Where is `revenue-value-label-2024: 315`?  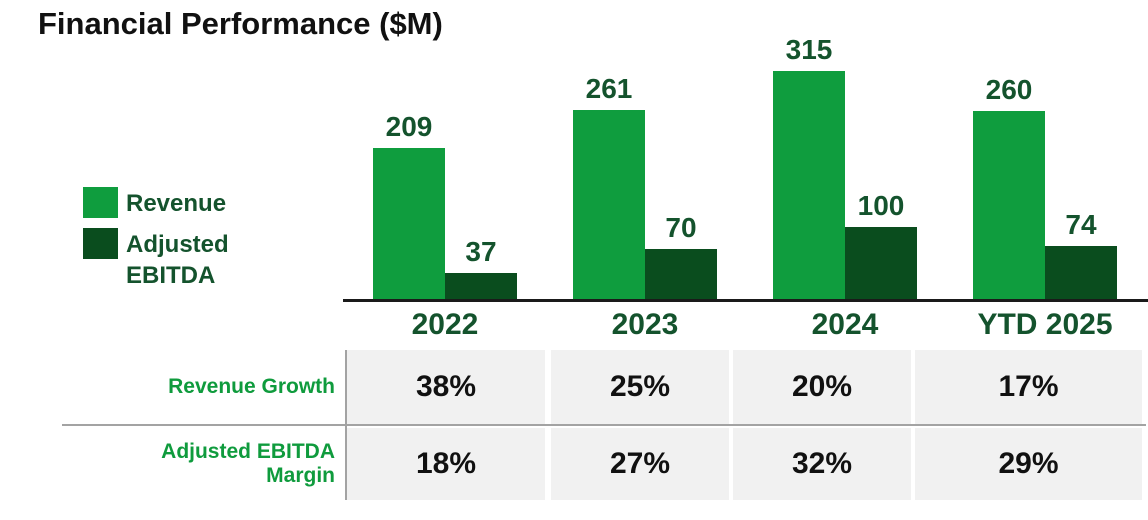
revenue-value-label-2024: 315 is located at coordinates (809, 49).